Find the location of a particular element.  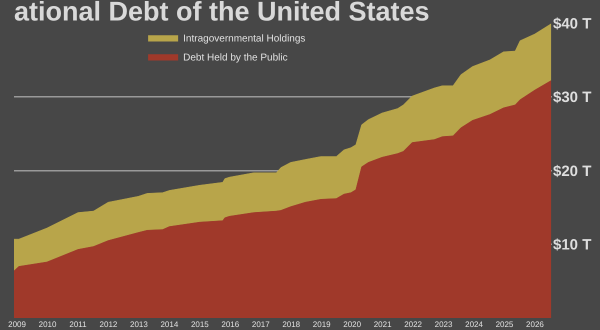

x-tick-label: 2020 is located at coordinates (352, 324).